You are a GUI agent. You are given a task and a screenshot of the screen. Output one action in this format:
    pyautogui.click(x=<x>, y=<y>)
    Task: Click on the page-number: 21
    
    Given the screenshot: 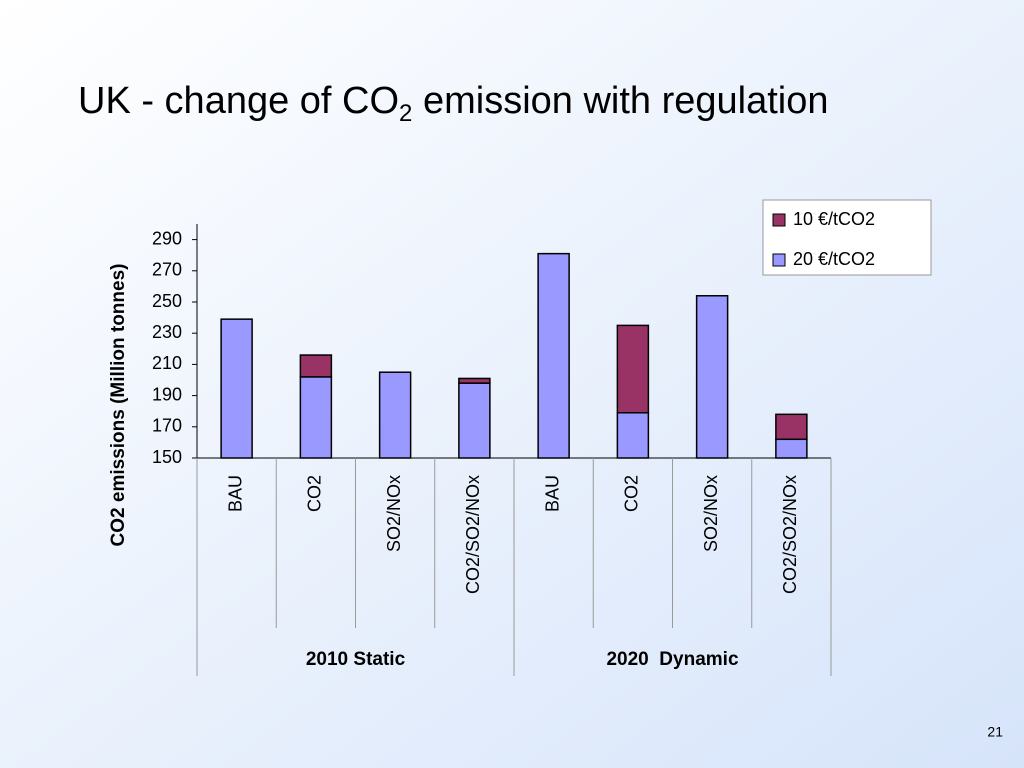 What is the action you would take?
    pyautogui.click(x=995, y=732)
    